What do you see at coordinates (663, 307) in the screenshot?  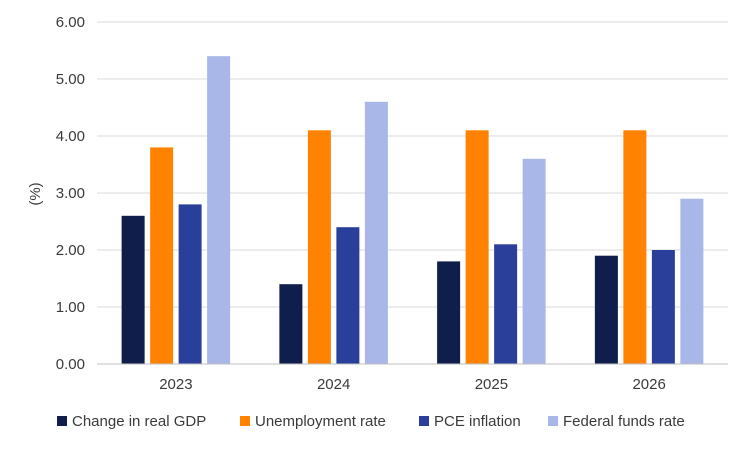 I see `bar-pce-inflation-2026` at bounding box center [663, 307].